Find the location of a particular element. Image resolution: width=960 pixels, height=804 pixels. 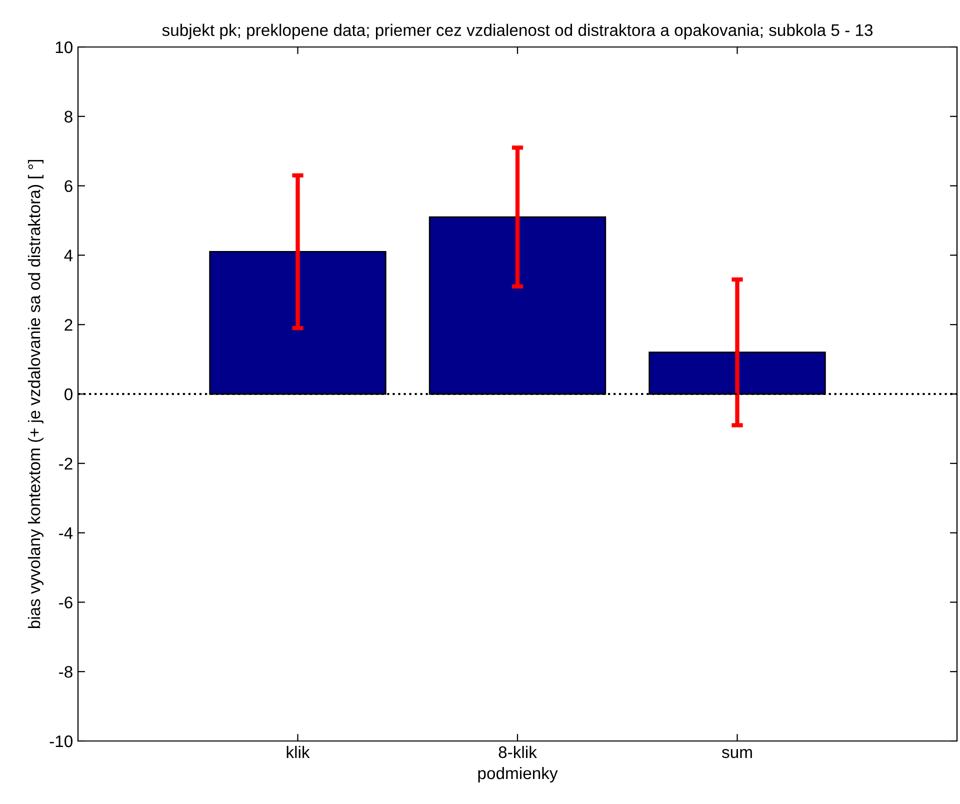

x-tick-label: 8-klik is located at coordinates (517, 752).